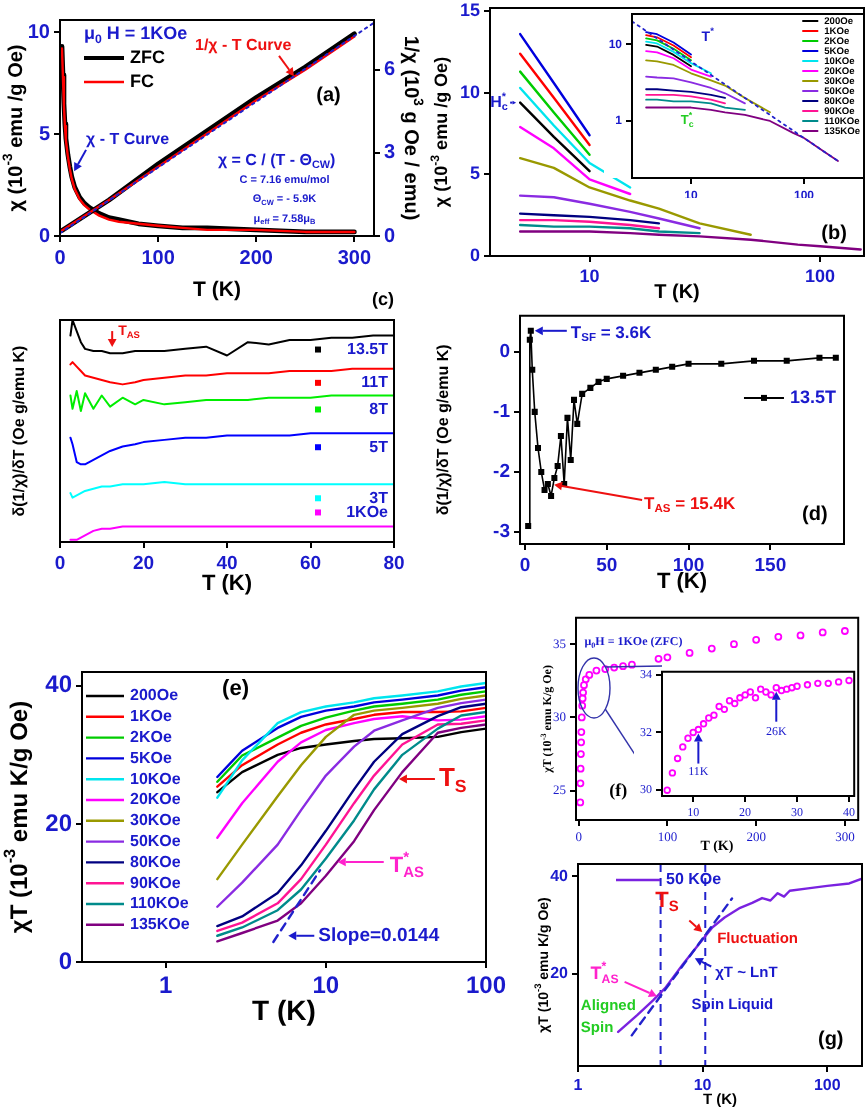  Describe the element at coordinates (244, 45) in the screenshot. I see `annotation: 1/χ - T Curve` at that location.